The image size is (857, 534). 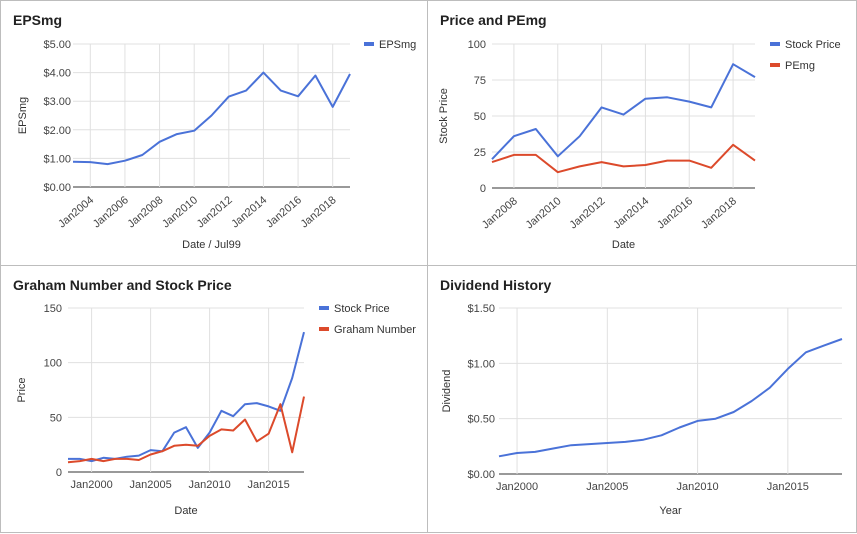 What do you see at coordinates (76, 212) in the screenshot?
I see `x-tick-label: Jan2004` at bounding box center [76, 212].